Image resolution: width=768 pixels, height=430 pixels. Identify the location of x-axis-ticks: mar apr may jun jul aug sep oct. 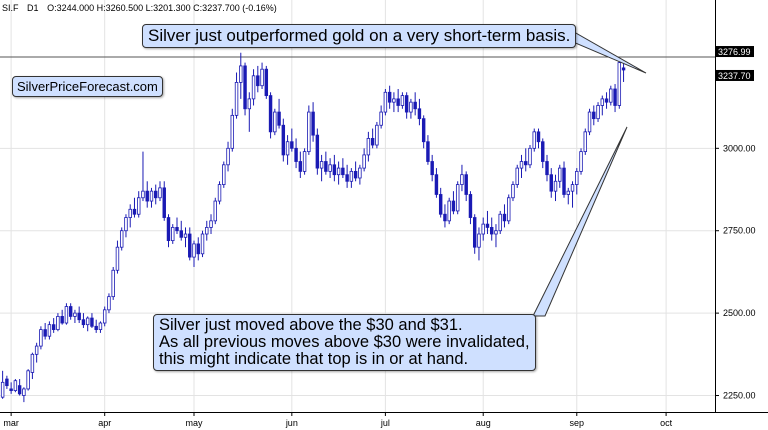
(338, 420).